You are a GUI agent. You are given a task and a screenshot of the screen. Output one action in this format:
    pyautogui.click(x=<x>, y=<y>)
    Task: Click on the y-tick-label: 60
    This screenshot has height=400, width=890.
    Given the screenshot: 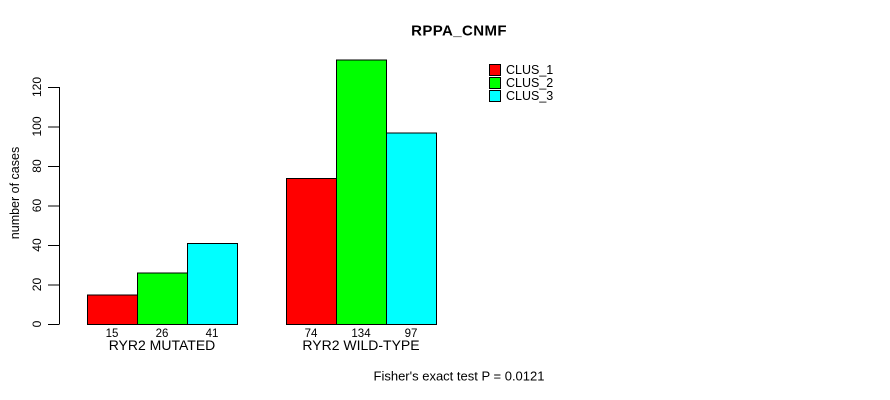 What is the action you would take?
    pyautogui.click(x=37, y=206)
    